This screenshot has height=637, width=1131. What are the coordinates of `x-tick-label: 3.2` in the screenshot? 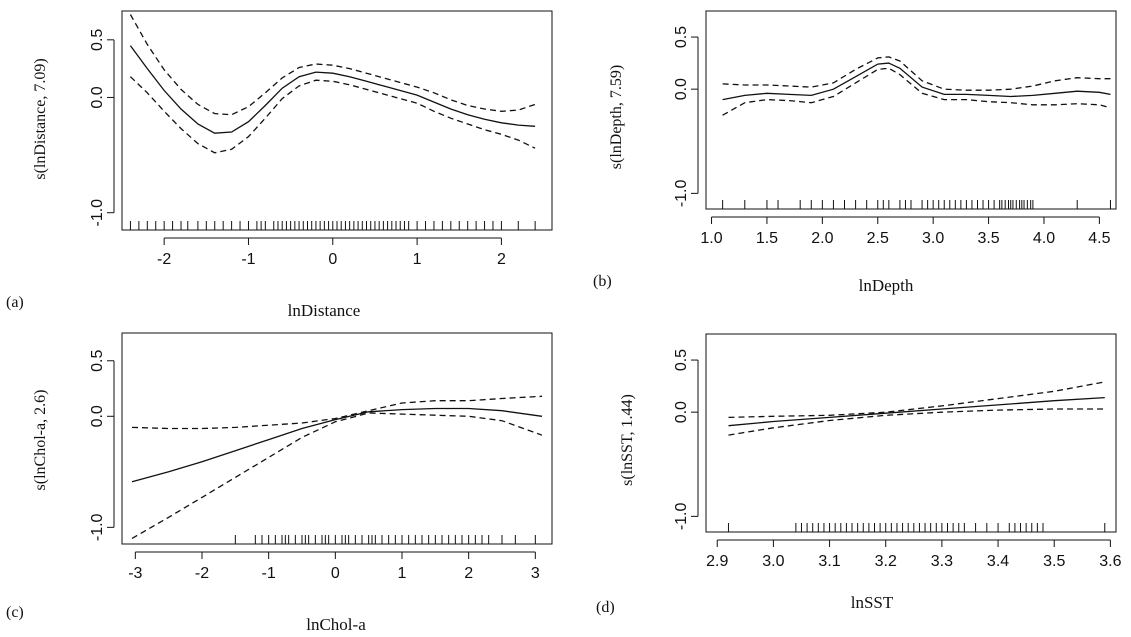 It's located at (886, 561).